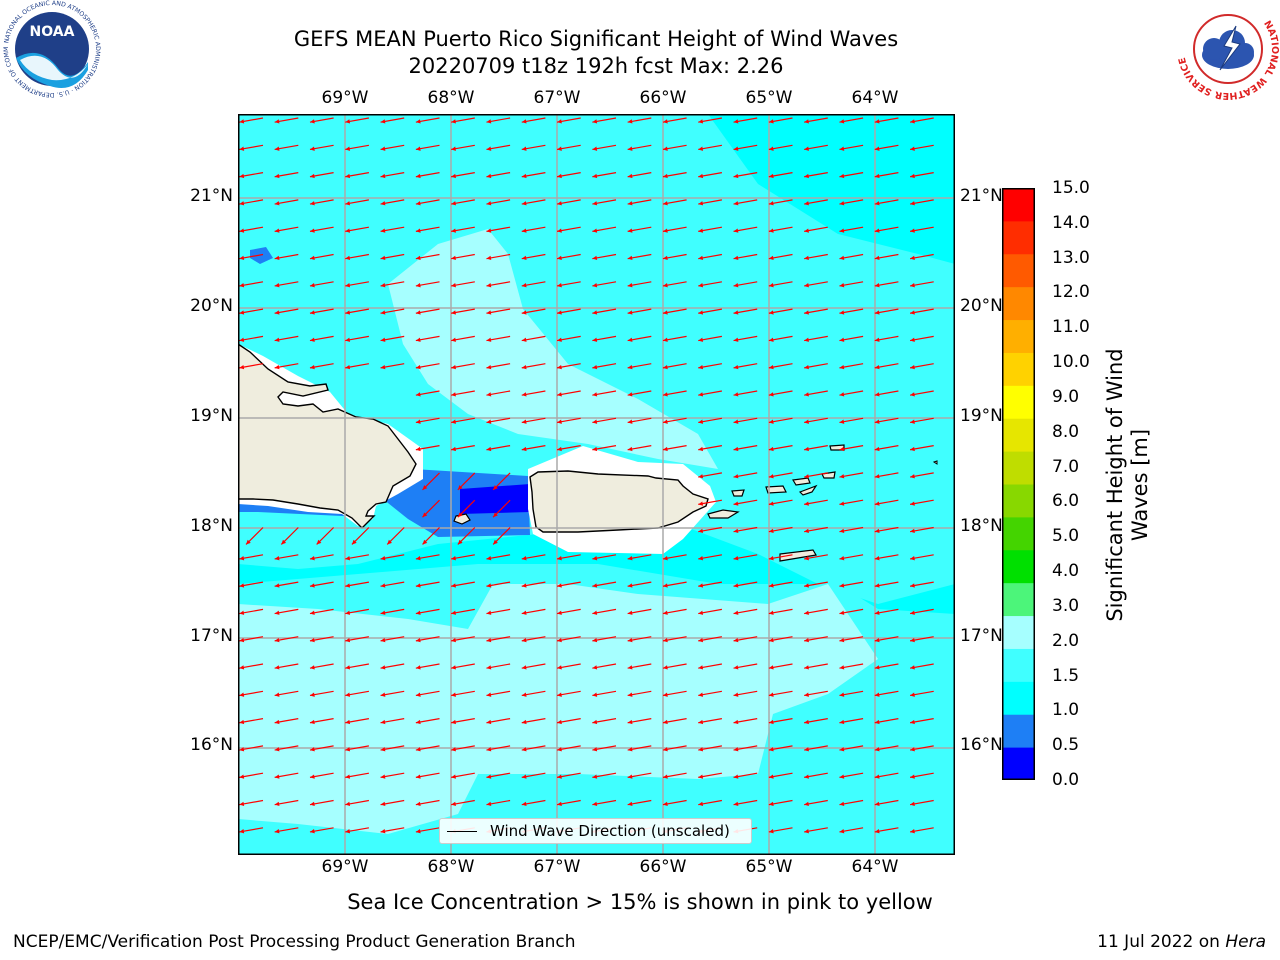  I want to click on colorbar-tick-label: 6.0, so click(1066, 501).